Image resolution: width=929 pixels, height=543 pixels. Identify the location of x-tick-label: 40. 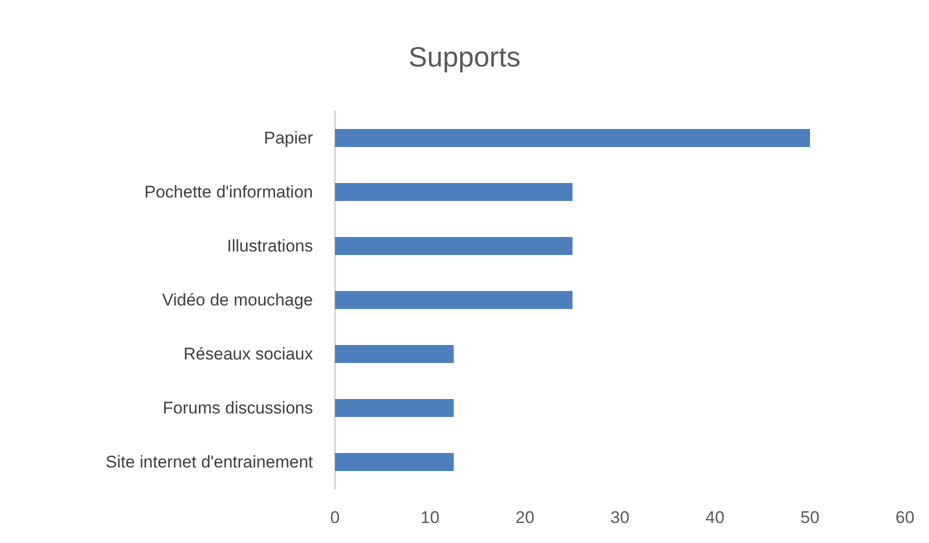
(715, 517).